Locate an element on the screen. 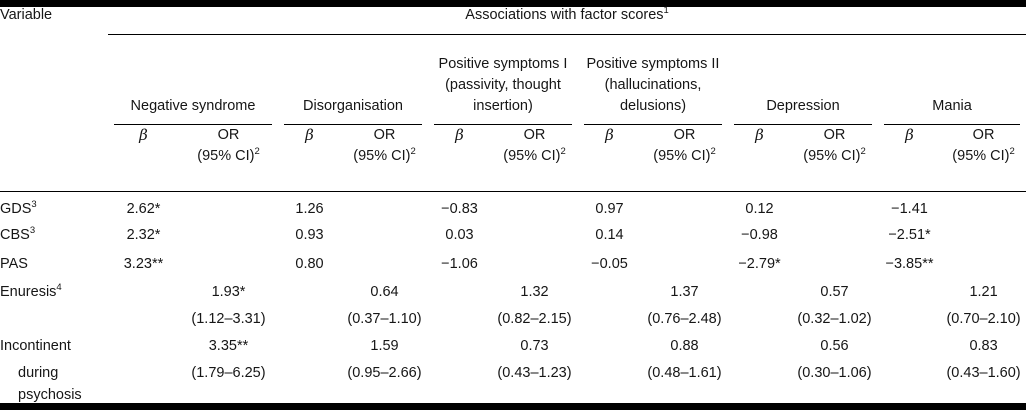 This screenshot has width=1026, height=415. row-label: Incontinent is located at coordinates (35, 346).